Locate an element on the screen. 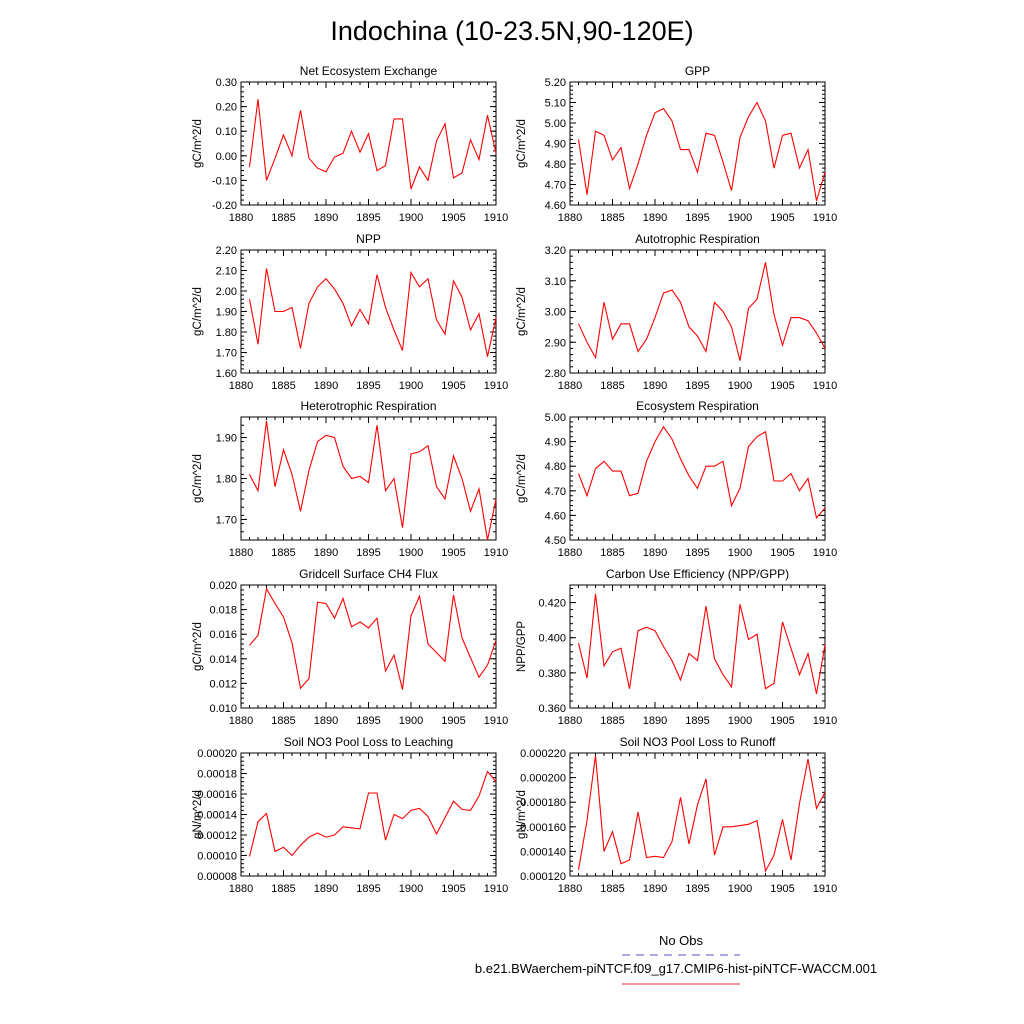 The image size is (1024, 1024). figure-title: Indochina (10-23.5N,90-120E) is located at coordinates (511, 31).